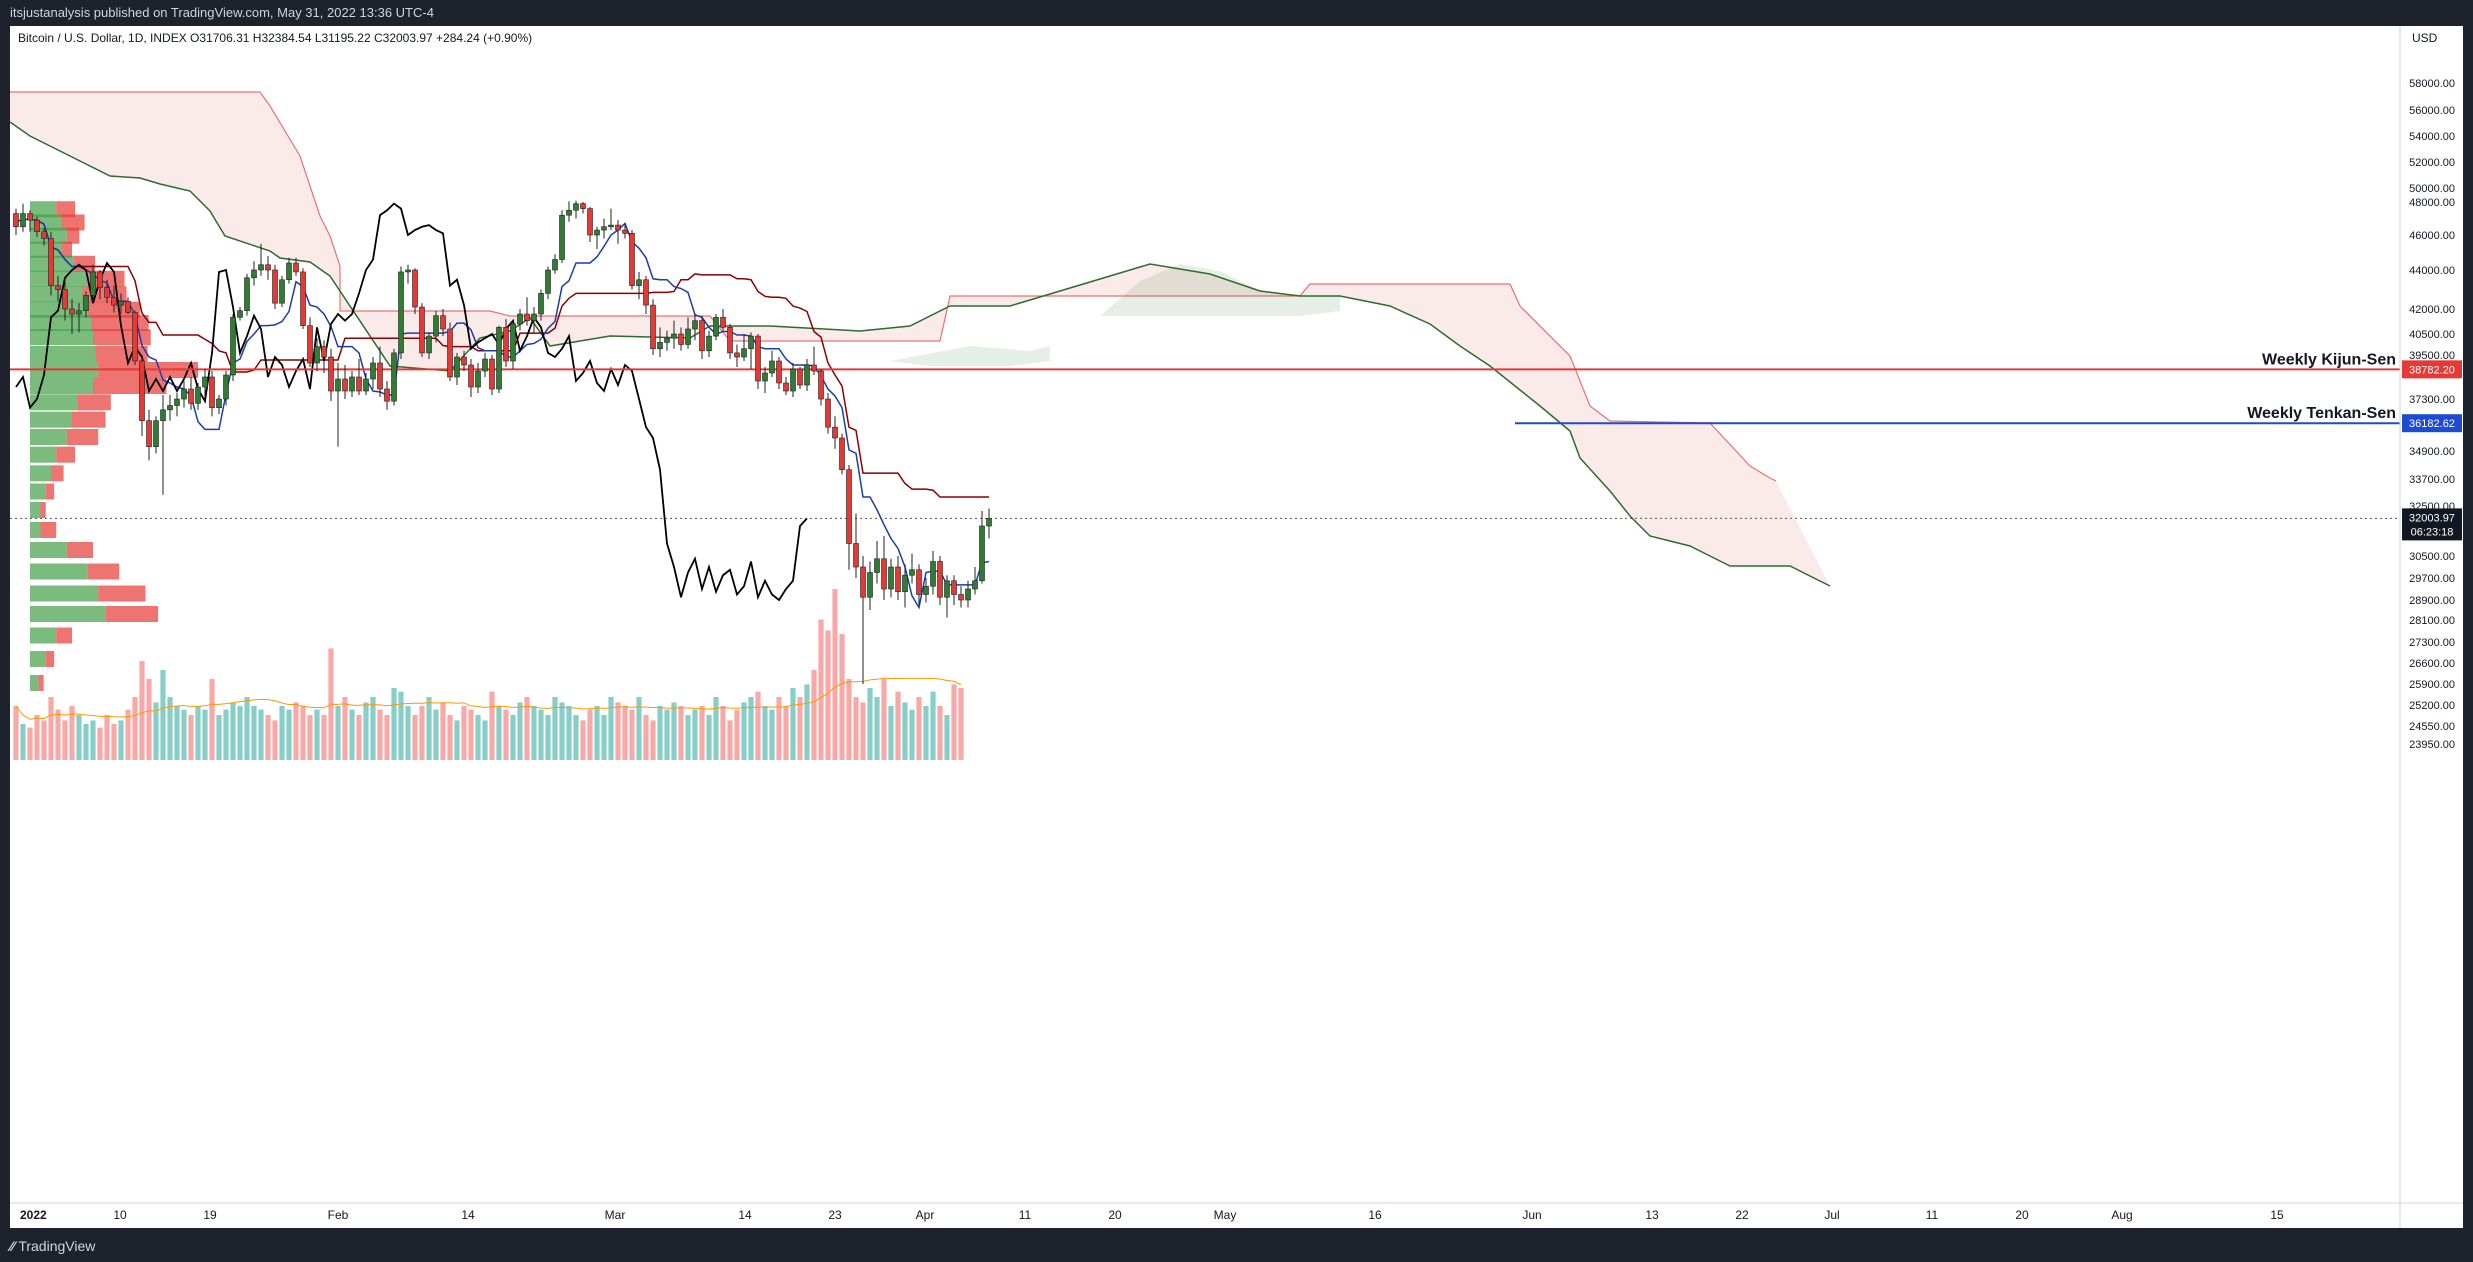  What do you see at coordinates (2432, 557) in the screenshot?
I see `y-tick-label: 30500.00` at bounding box center [2432, 557].